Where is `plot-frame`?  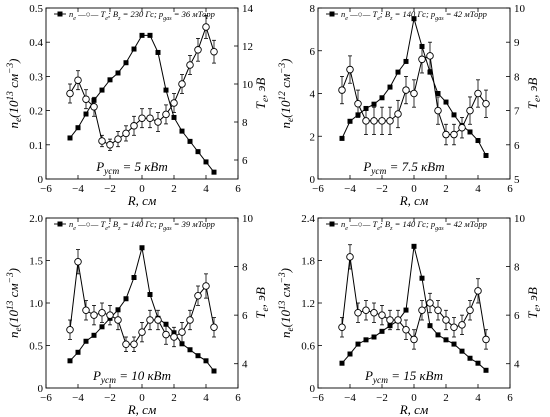
plot-frame is located at coordinates (414, 303).